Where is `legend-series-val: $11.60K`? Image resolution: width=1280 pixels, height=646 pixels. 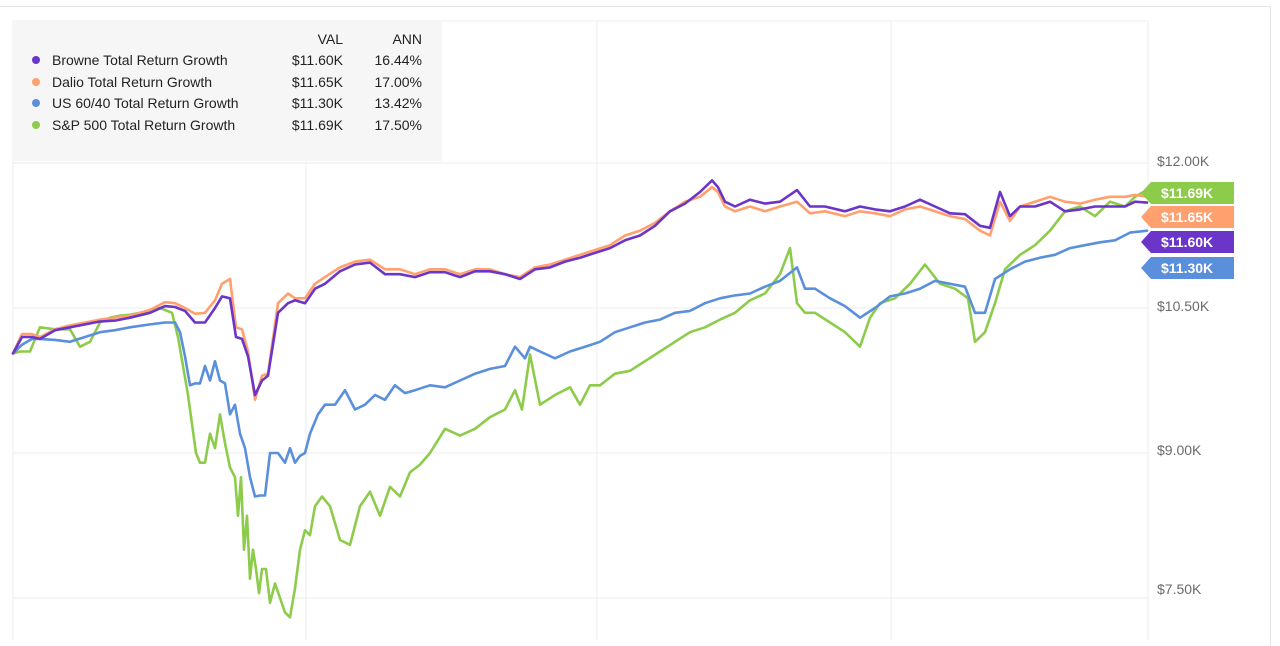
legend-series-val: $11.60K is located at coordinates (317, 60).